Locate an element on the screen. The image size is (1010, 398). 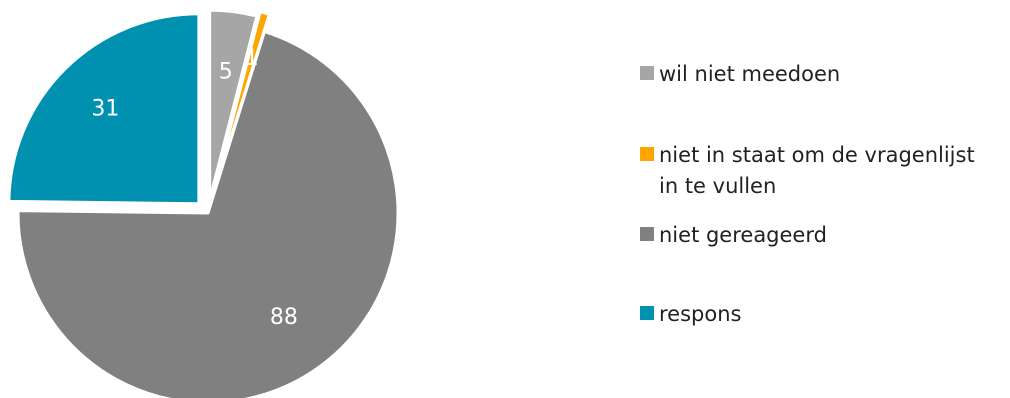
legend-label-2-line-2: in te vullen is located at coordinates (717, 186).